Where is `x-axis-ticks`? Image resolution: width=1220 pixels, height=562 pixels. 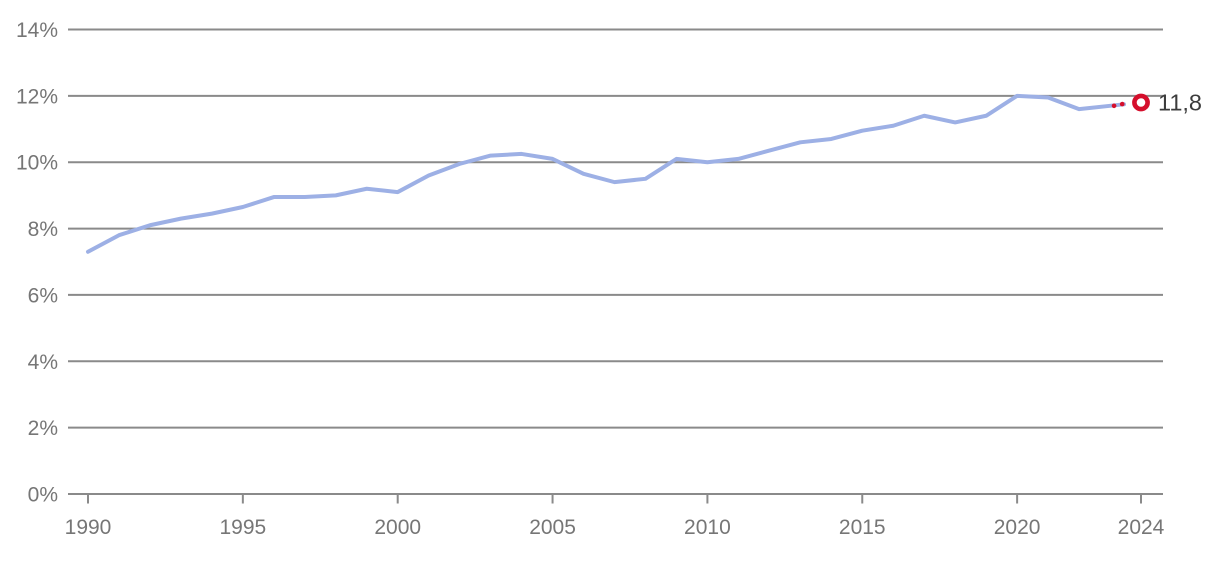 x-axis-ticks is located at coordinates (614, 499).